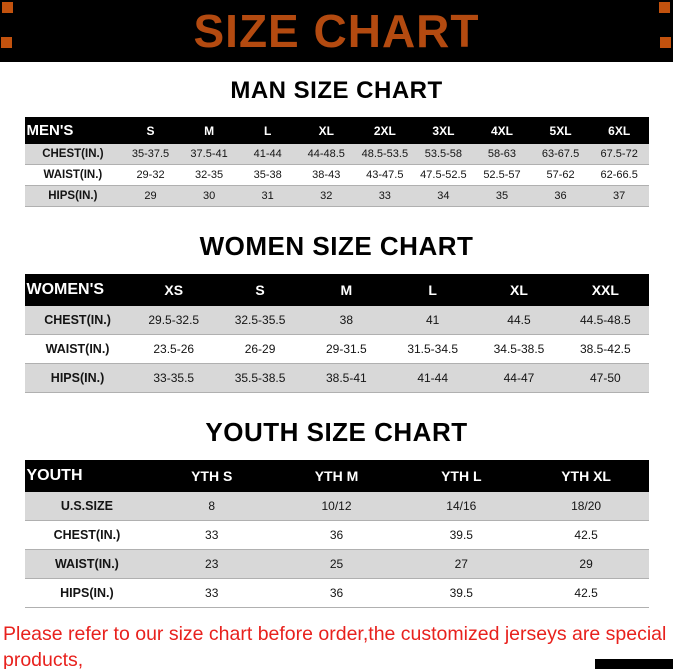 This screenshot has height=669, width=673. What do you see at coordinates (260, 349) in the screenshot?
I see `size-value: 26-29` at bounding box center [260, 349].